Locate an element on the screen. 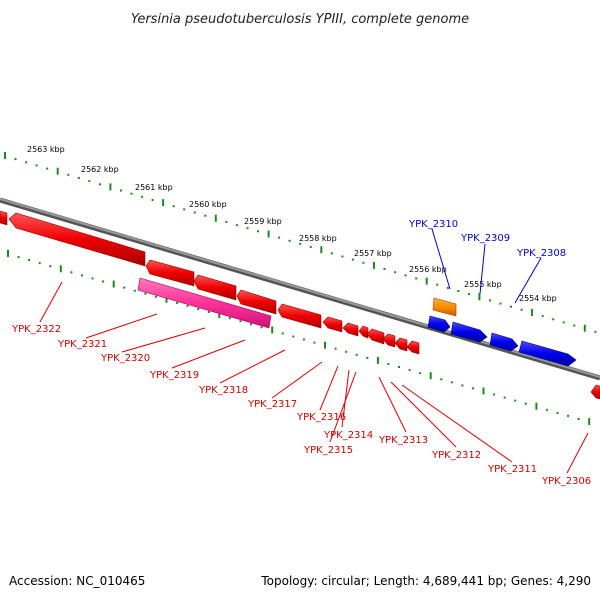  gene-arrow-unlabeled-blue is located at coordinates (504, 342).